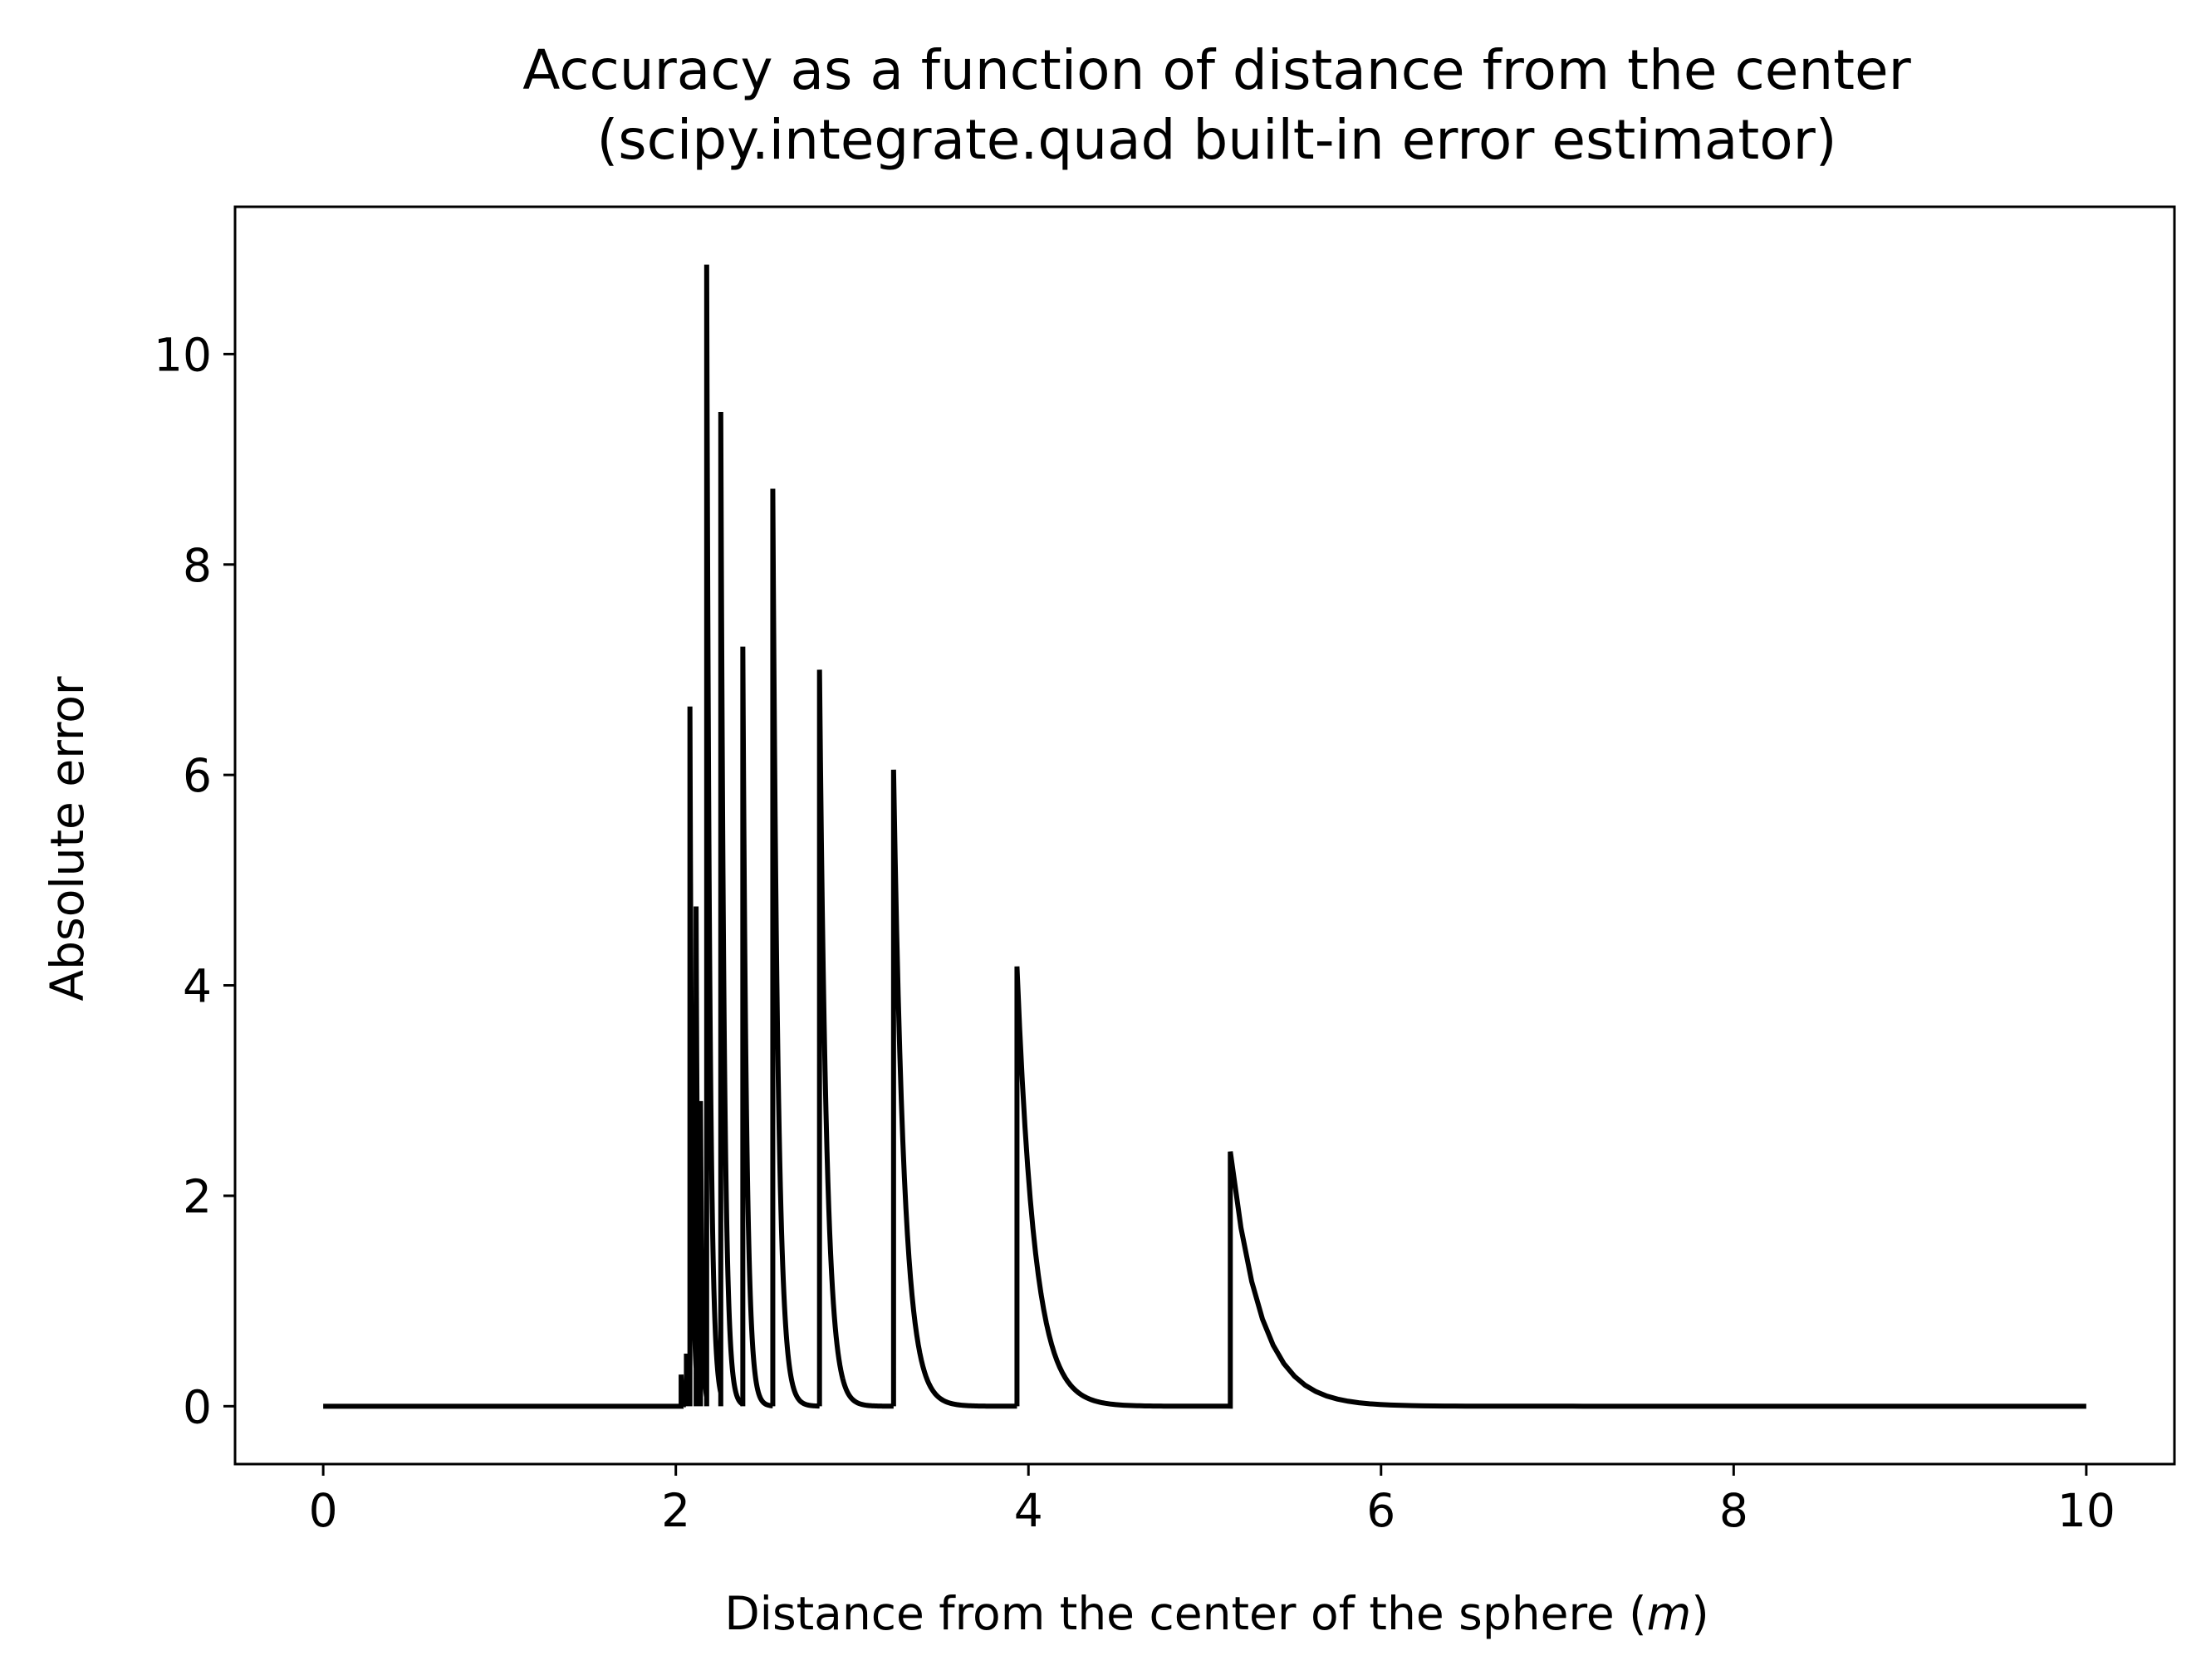 The image size is (2206, 1680). I want to click on x-axis-label-suffix: ), so click(1699, 1613).